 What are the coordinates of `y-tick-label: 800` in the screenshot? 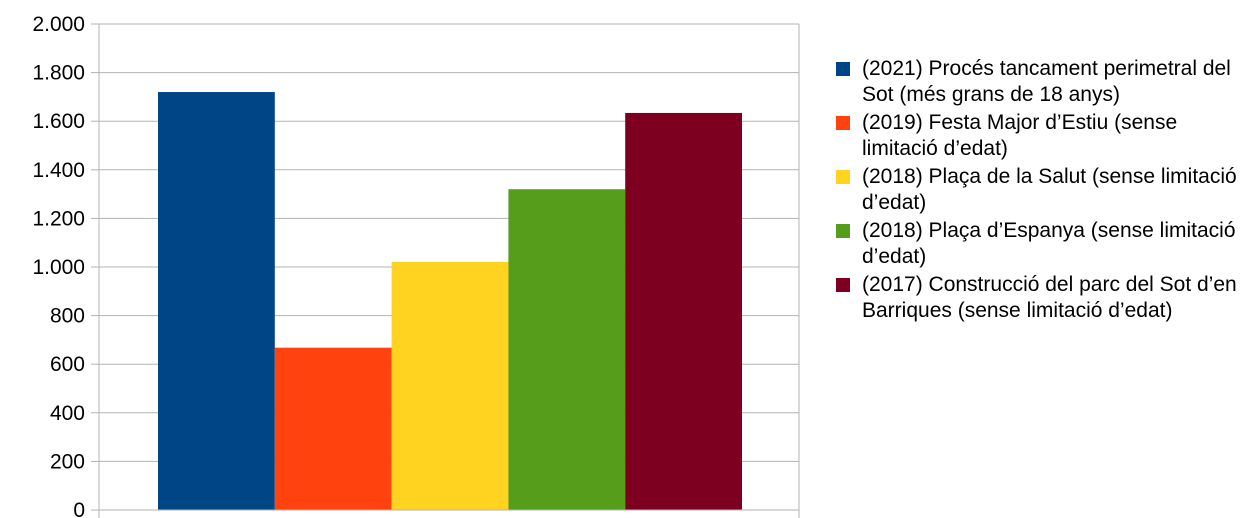 It's located at (67, 316).